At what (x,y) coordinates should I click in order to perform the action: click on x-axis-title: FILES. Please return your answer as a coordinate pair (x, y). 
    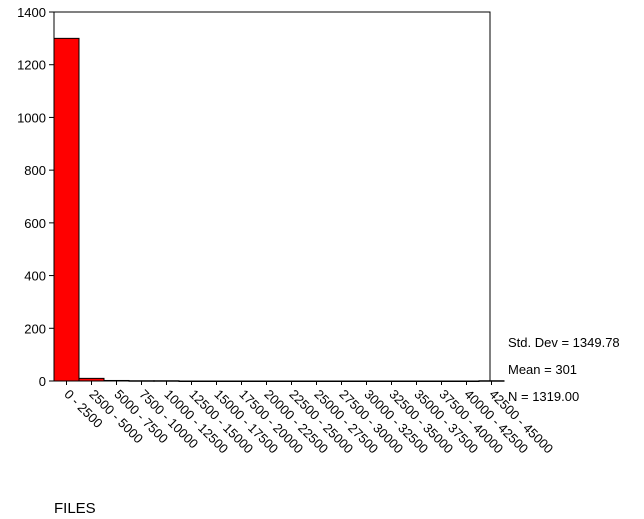
    Looking at the image, I should click on (75, 508).